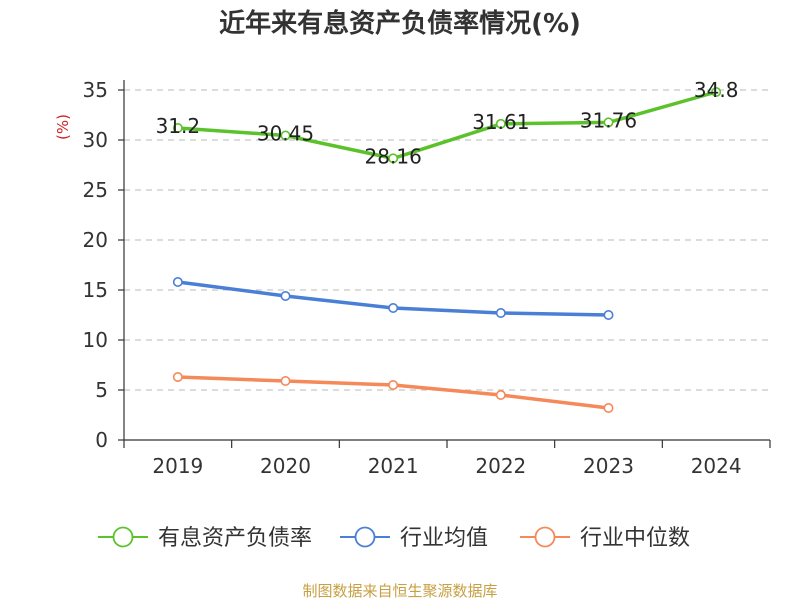  What do you see at coordinates (95, 290) in the screenshot?
I see `y-tick-label: 15` at bounding box center [95, 290].